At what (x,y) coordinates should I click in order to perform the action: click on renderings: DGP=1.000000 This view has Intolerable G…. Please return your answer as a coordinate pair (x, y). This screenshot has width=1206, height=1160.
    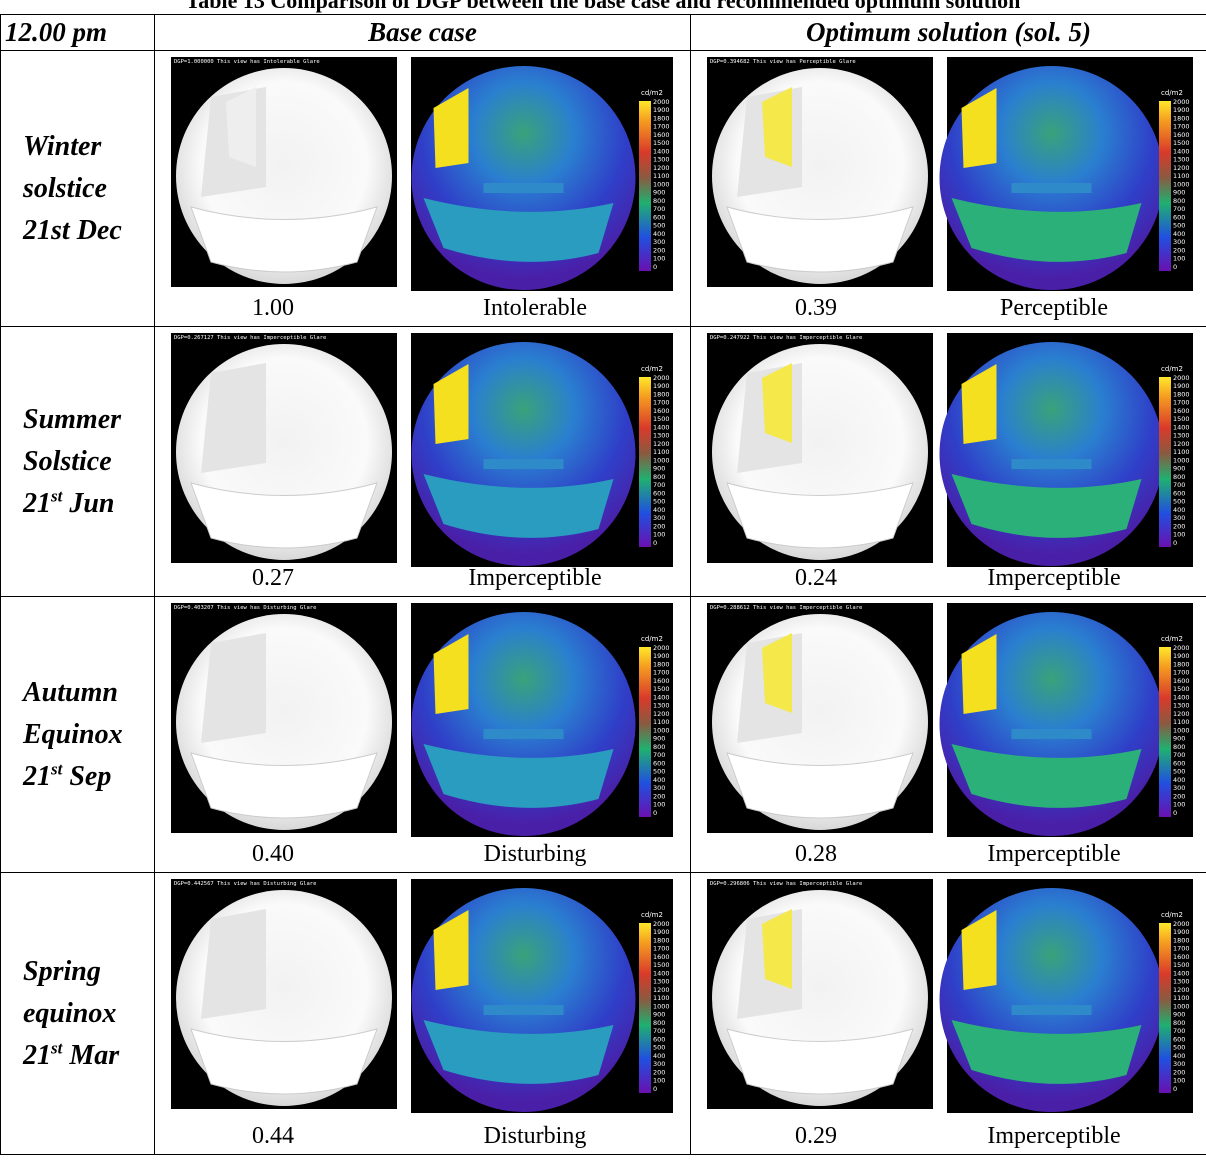
    Looking at the image, I should click on (422, 174).